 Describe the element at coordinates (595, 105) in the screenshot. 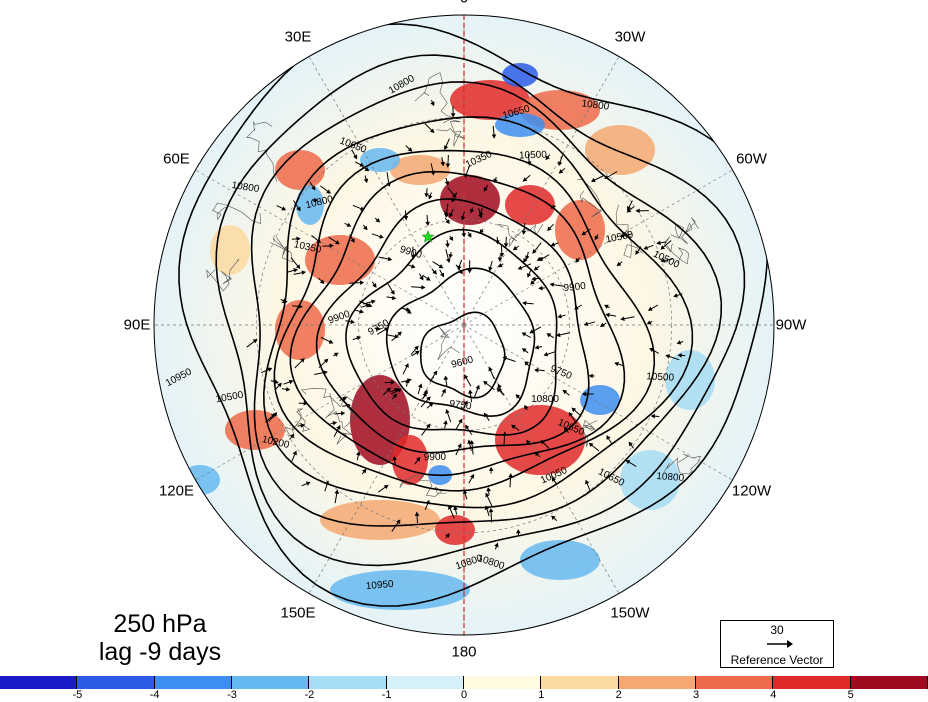

I see `contour-label: 10800` at that location.